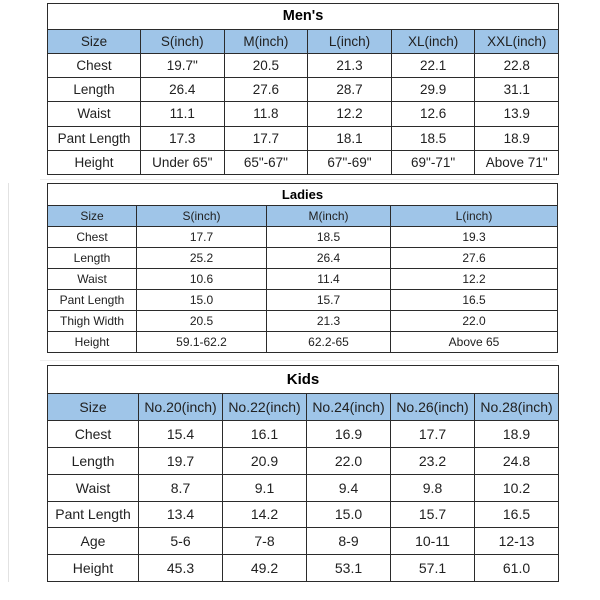  What do you see at coordinates (182, 41) in the screenshot?
I see `mens-column-header: S(inch)` at bounding box center [182, 41].